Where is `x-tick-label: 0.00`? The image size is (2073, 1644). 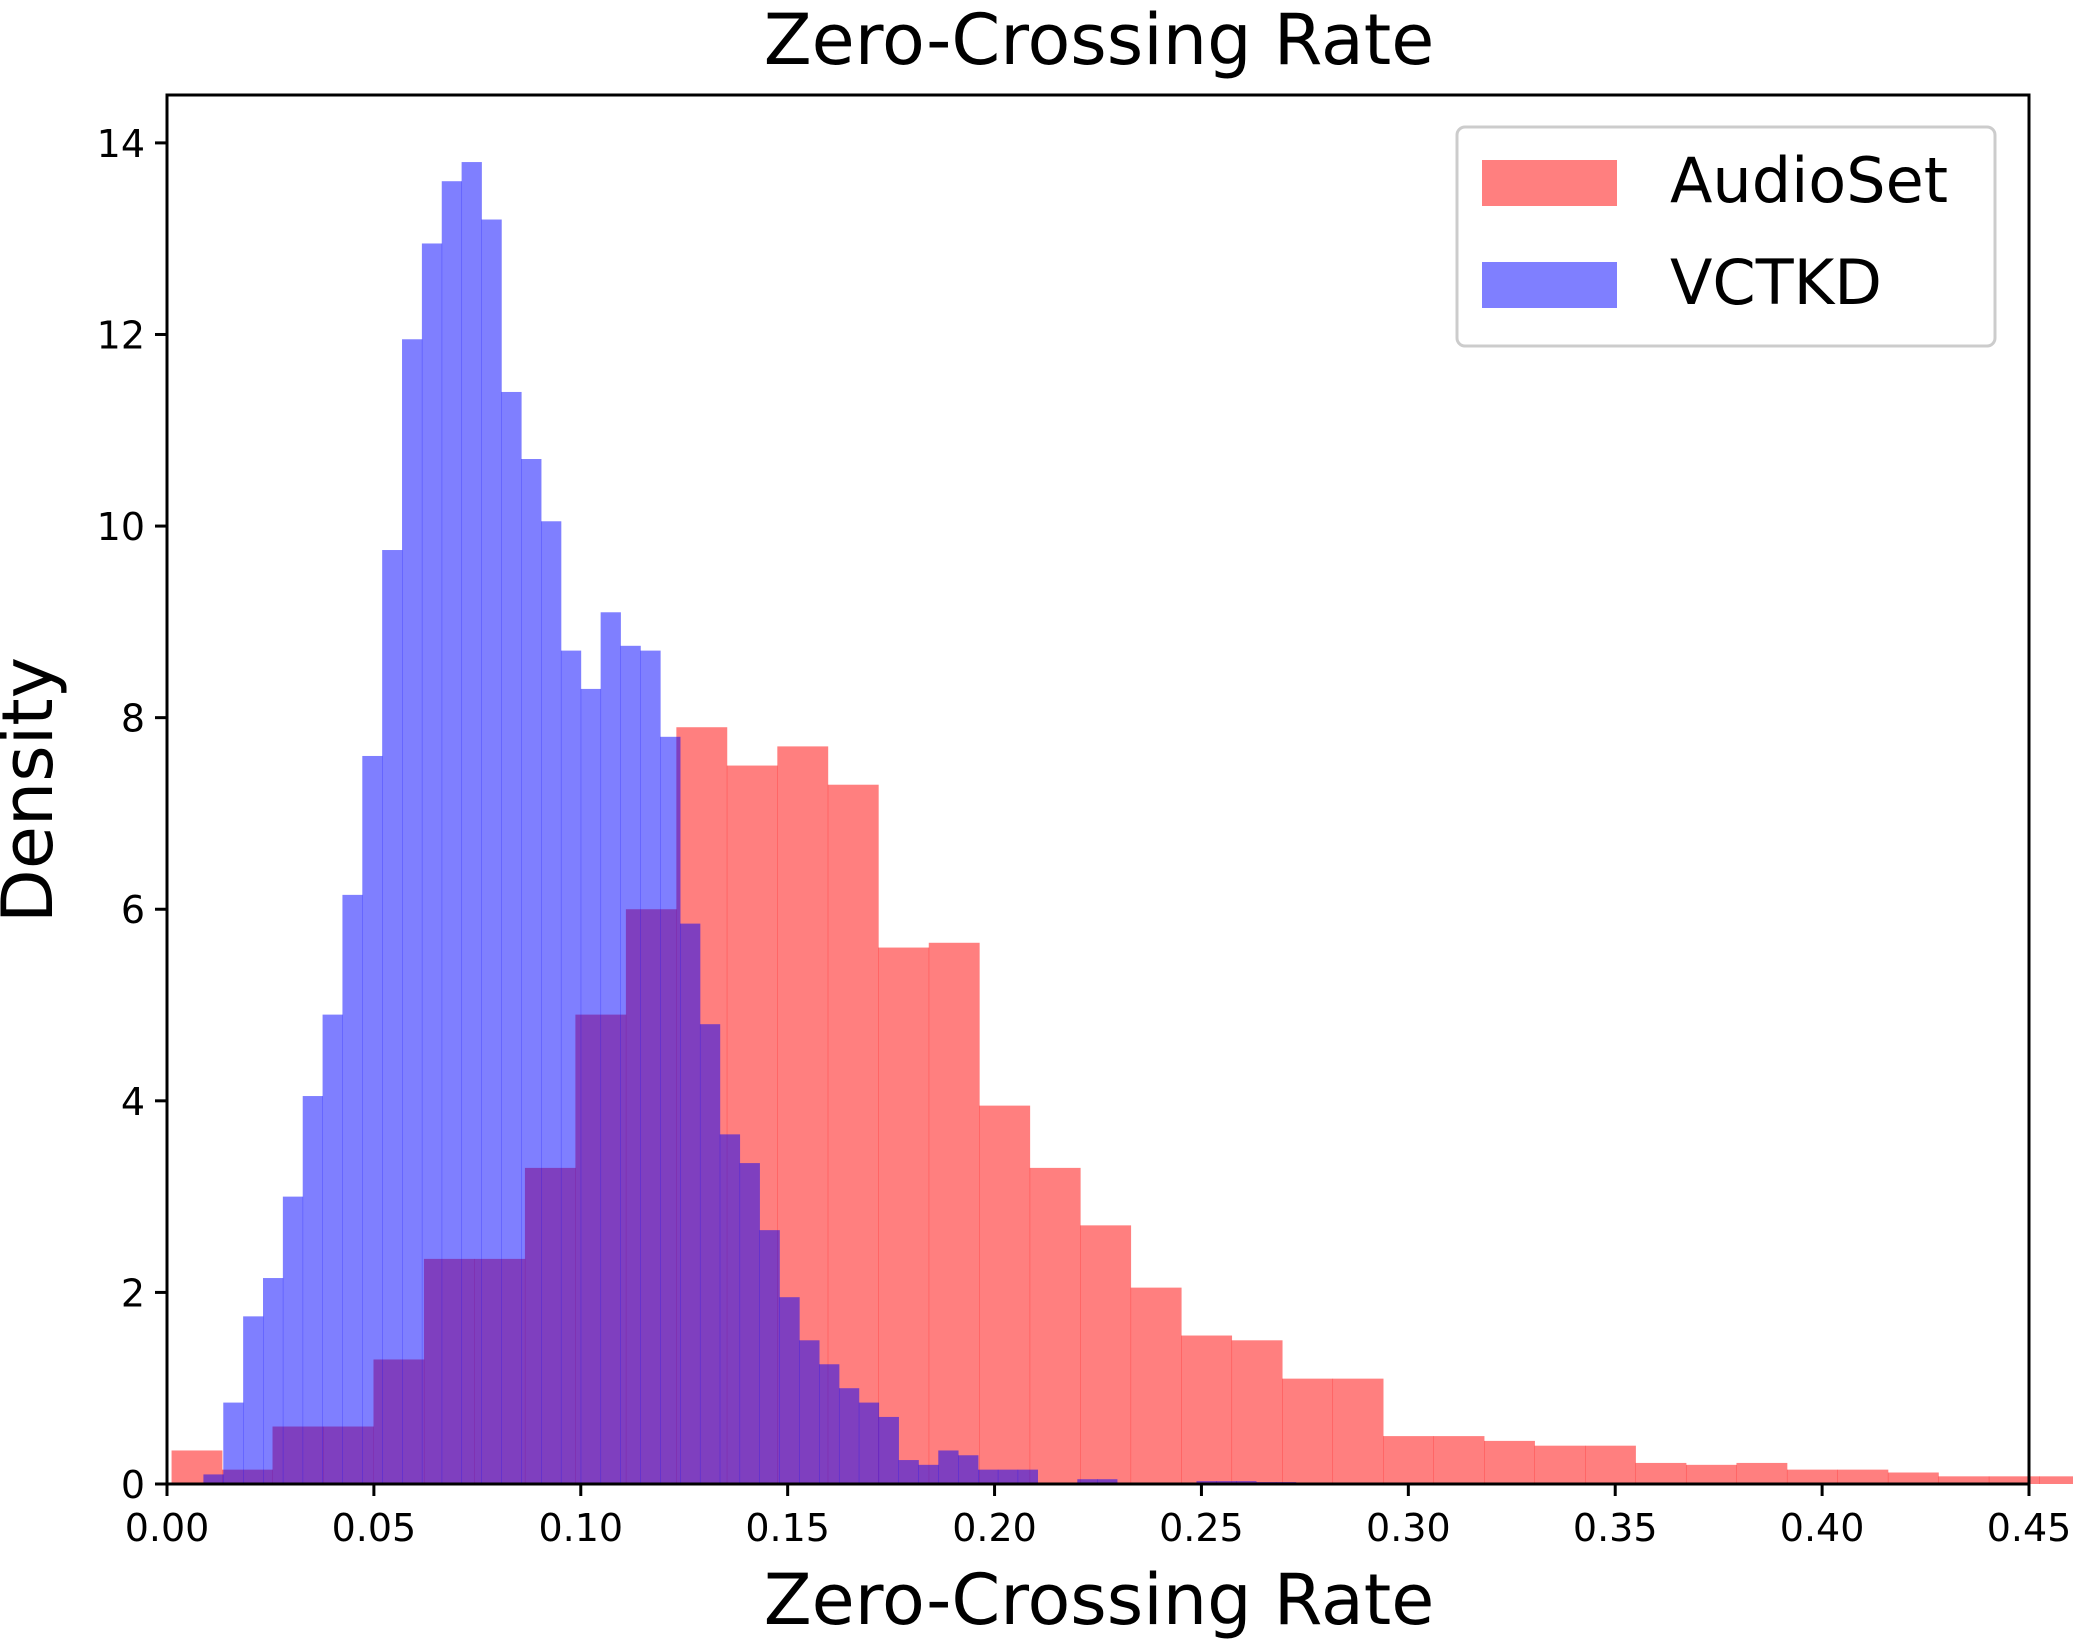
x-tick-label: 0.00 is located at coordinates (167, 1528).